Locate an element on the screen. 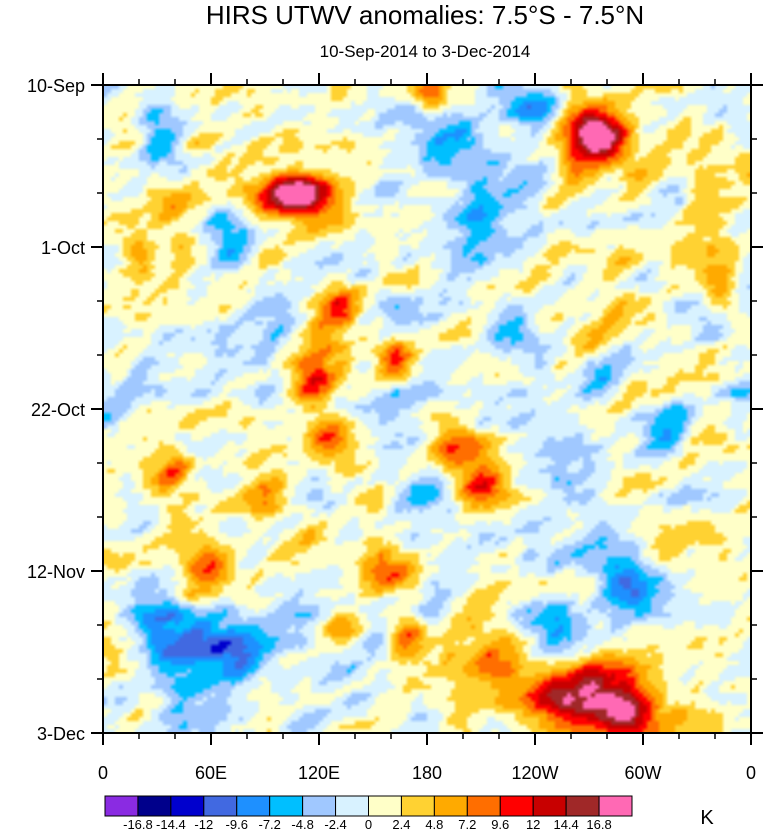 The width and height of the screenshot is (770, 834). x-tick-label: 120W is located at coordinates (534, 773).